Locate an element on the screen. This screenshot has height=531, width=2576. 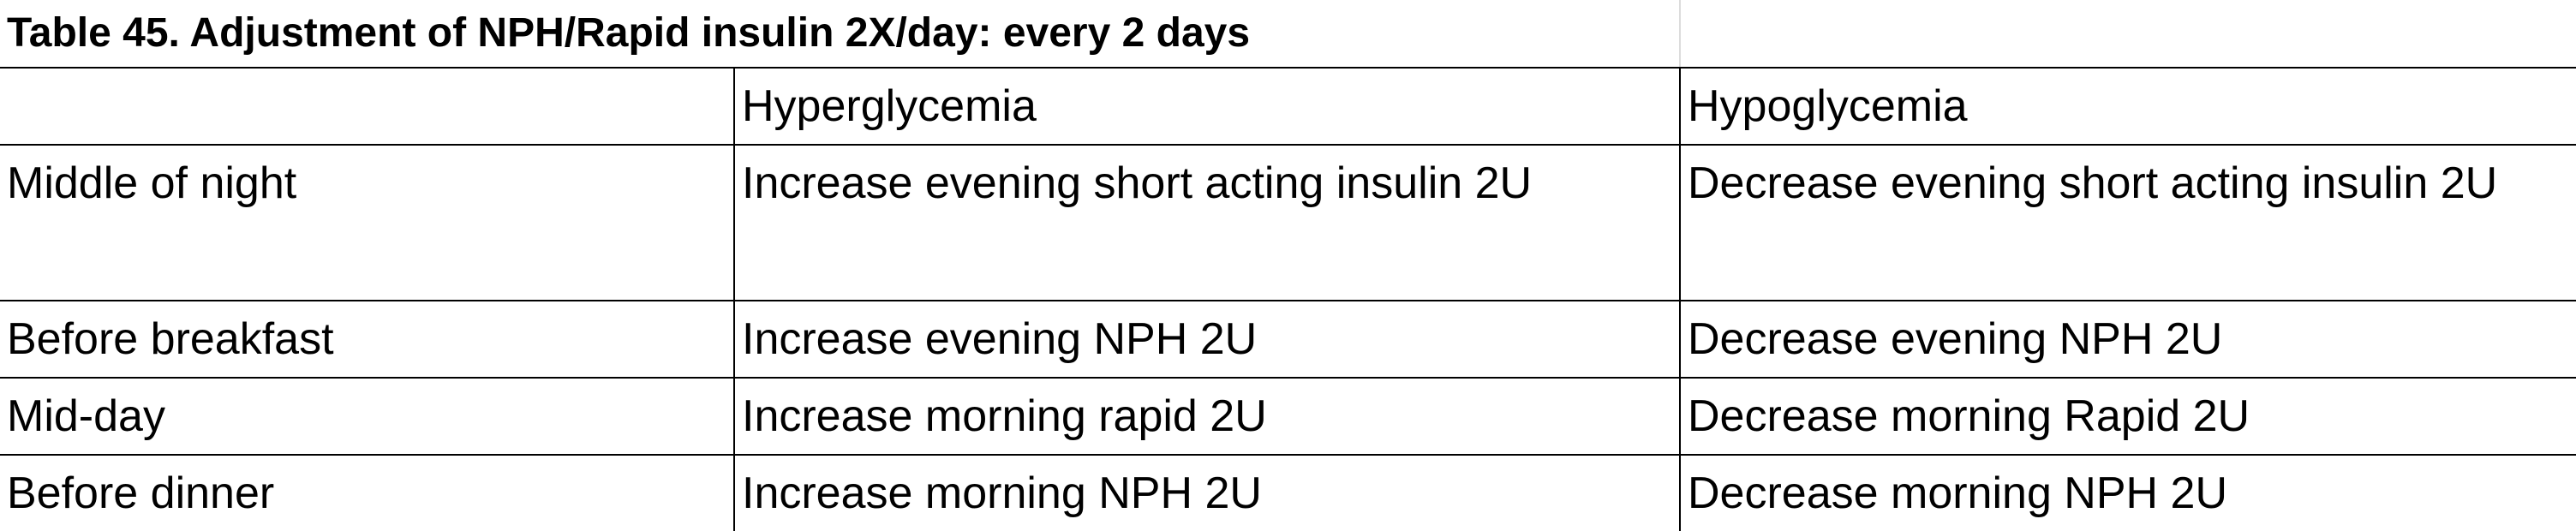
row-label-cell: Mid-day is located at coordinates (367, 416).